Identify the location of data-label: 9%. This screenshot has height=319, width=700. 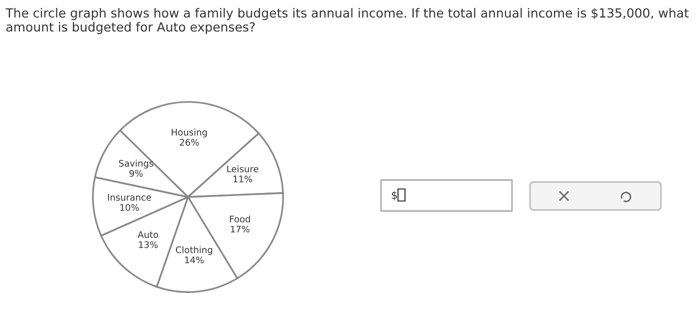
(136, 173).